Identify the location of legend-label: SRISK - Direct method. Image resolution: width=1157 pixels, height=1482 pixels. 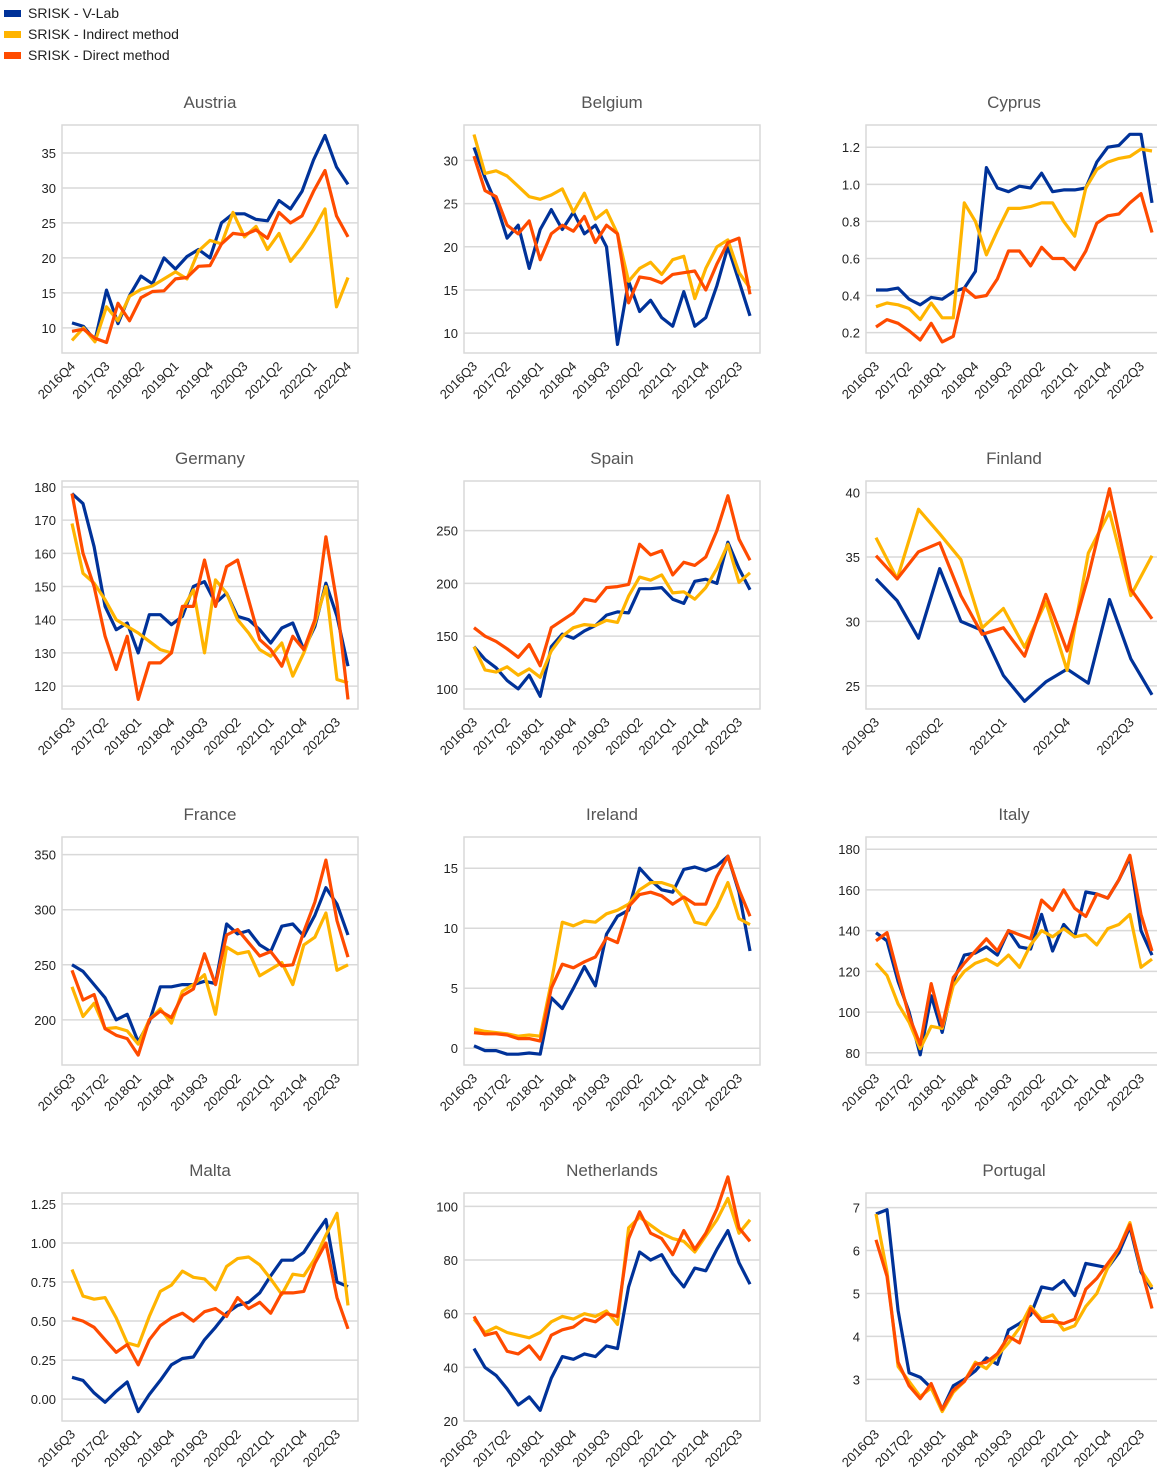
(99, 55).